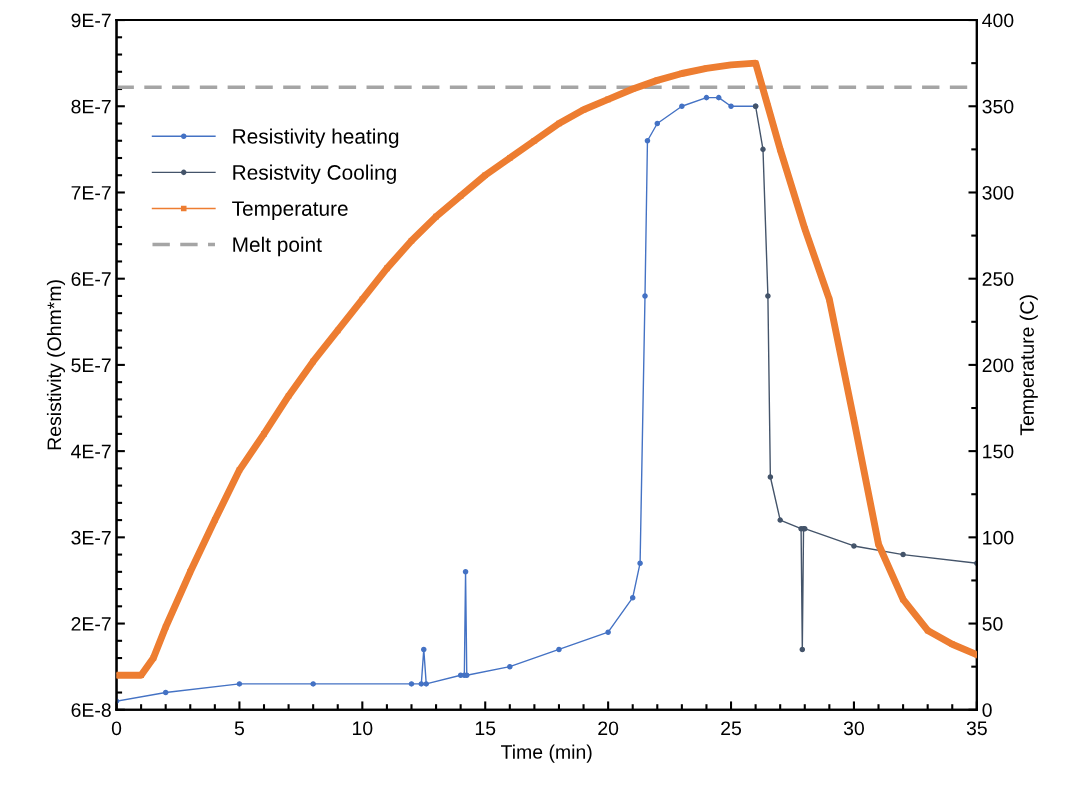  I want to click on legend-label: Resistivity heating, so click(316, 138).